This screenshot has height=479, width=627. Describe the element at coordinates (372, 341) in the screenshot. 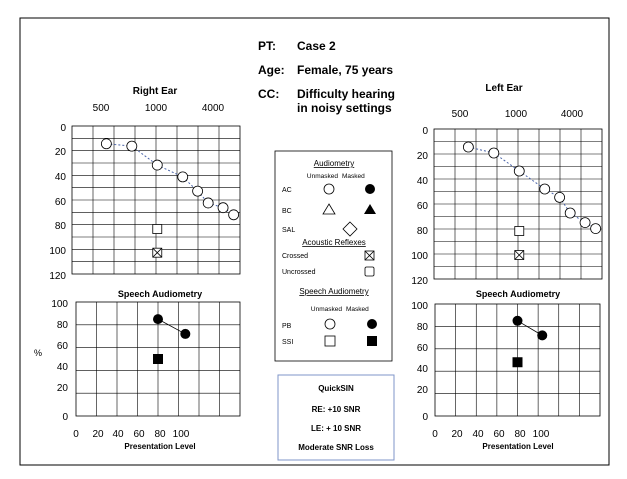

I see `ssi-masked-symbol` at that location.